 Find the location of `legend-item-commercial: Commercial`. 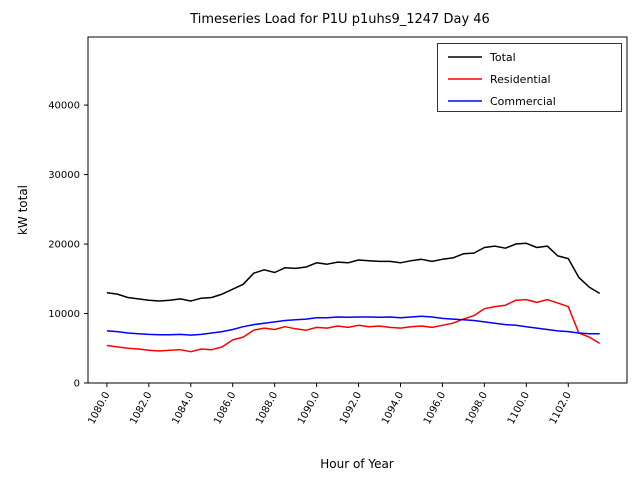

legend-item-commercial: Commercial is located at coordinates (502, 101).